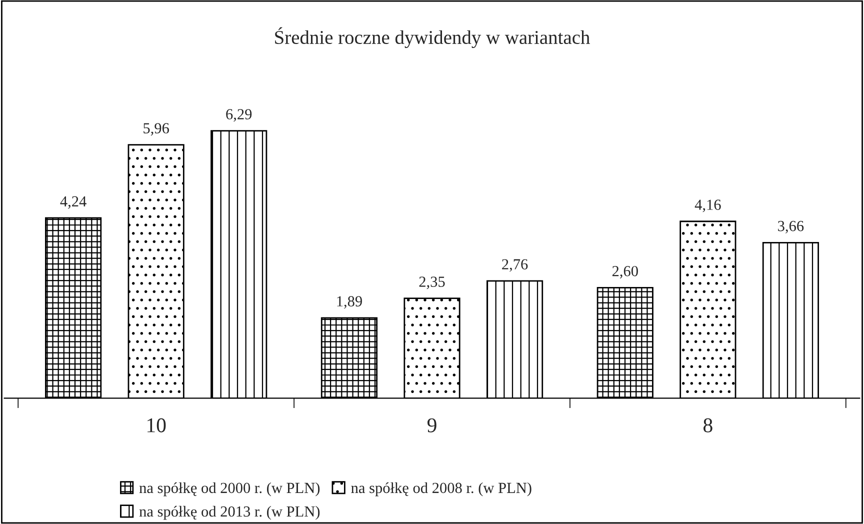 The image size is (864, 524). I want to click on chart-title: Średnie roczne dywidendy w wariantach, so click(432, 37).